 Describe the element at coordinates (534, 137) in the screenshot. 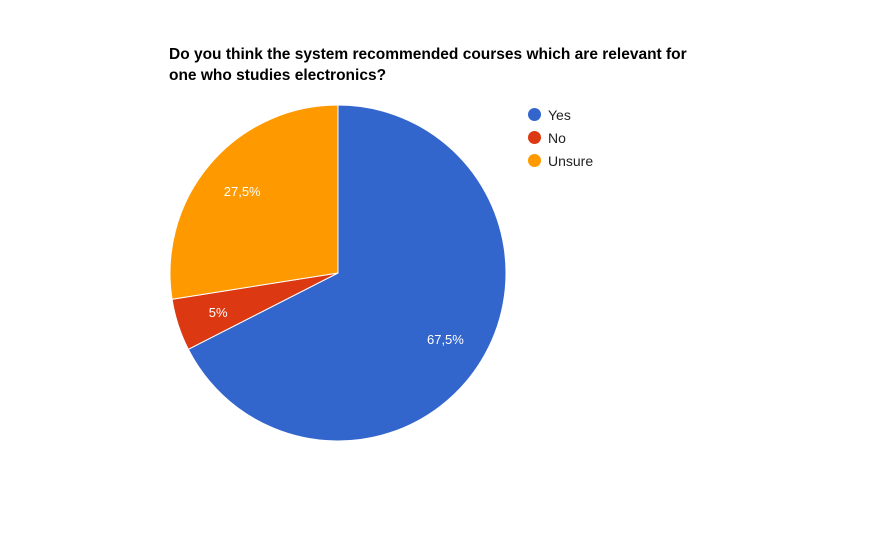

I see `legend-swatch-no` at that location.